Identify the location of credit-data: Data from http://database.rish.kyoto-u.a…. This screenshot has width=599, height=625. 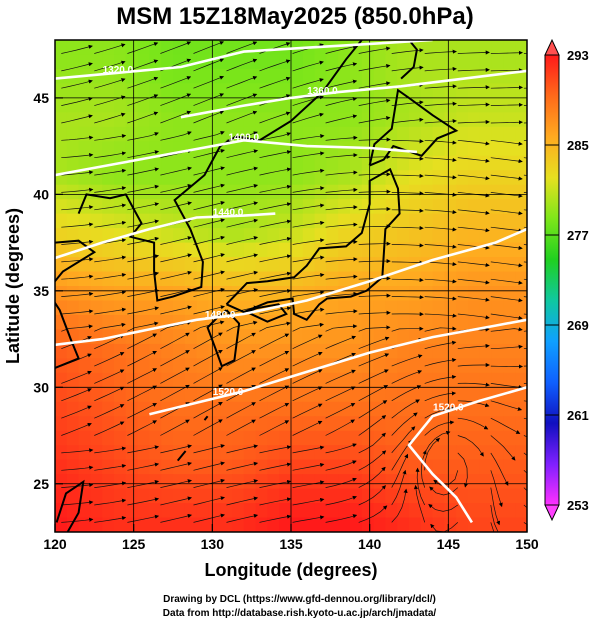
(299, 613).